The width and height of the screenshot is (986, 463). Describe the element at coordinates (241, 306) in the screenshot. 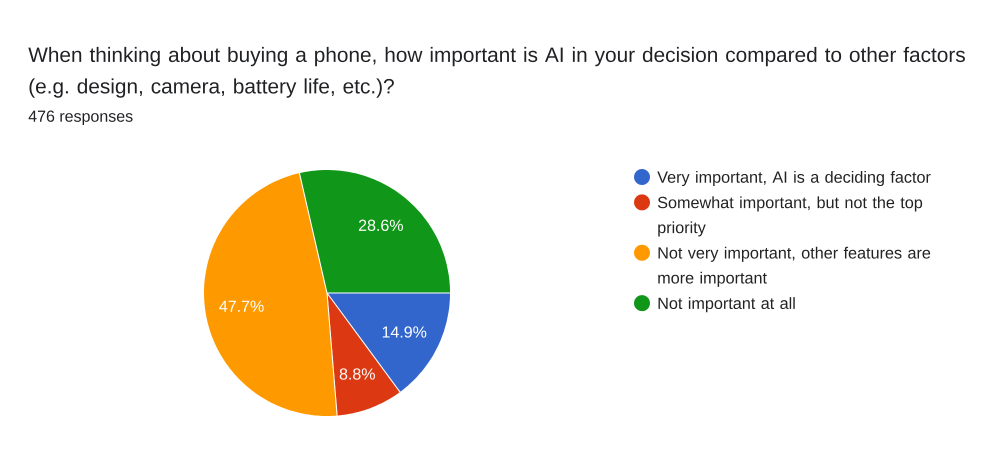

I see `data-label: 47.7%` at that location.